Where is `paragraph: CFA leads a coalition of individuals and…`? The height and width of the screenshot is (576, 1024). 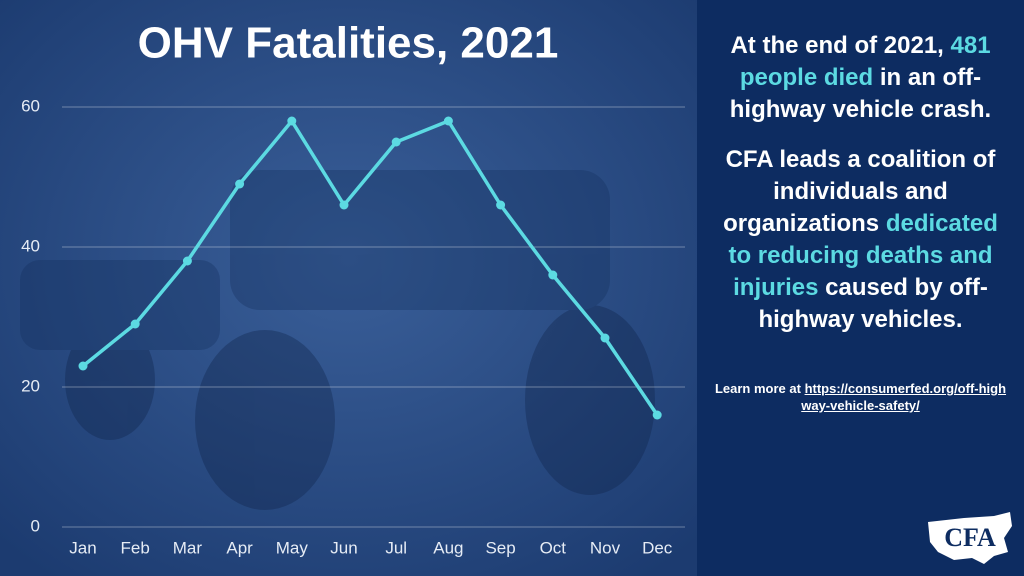 paragraph: CFA leads a coalition of individuals and… is located at coordinates (860, 240).